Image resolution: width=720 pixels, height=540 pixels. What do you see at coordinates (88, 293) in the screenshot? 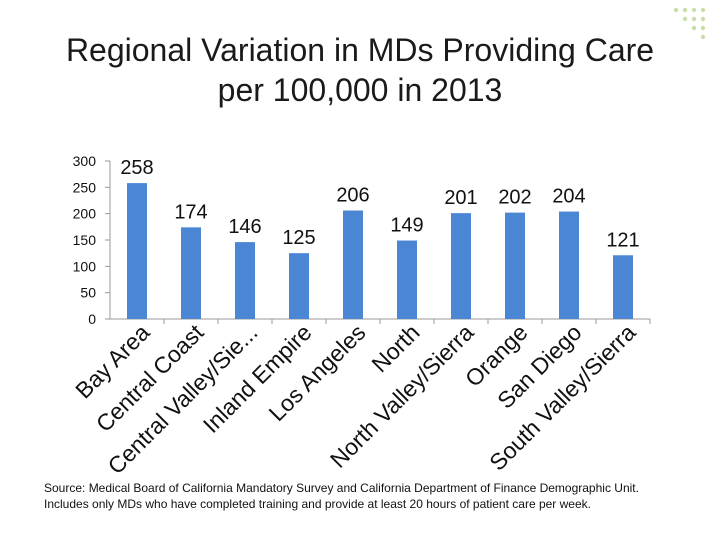
I see `y-tick-label: 50` at bounding box center [88, 293].